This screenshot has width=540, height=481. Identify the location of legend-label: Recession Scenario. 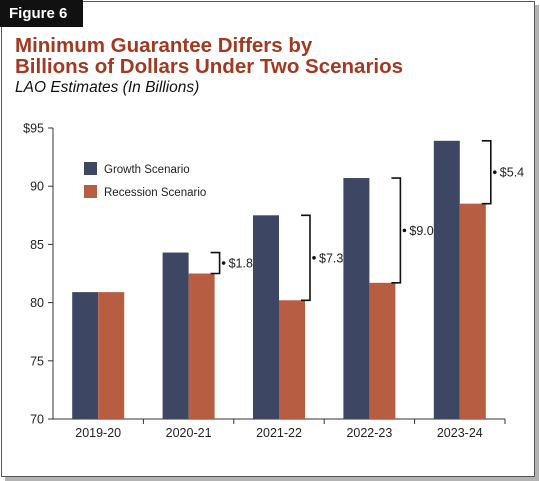
(155, 193).